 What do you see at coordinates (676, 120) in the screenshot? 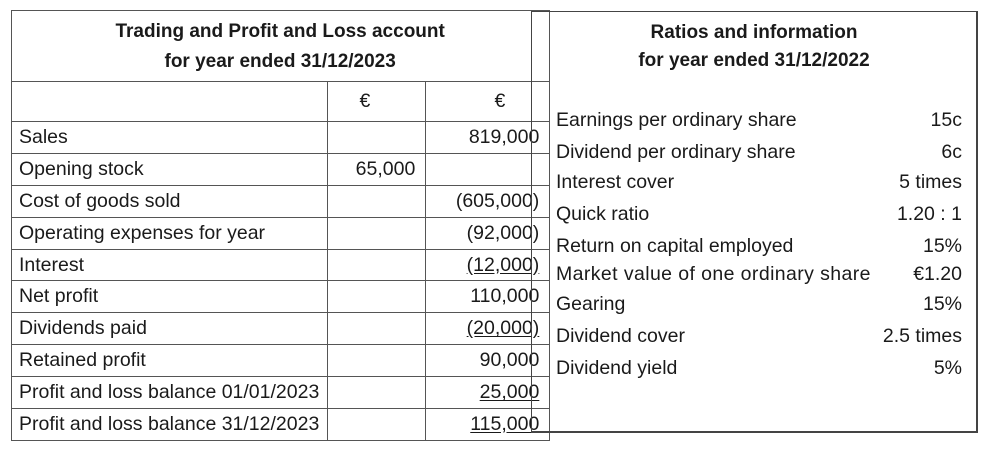
I see `ratio-label: Earnings per ordinary share` at bounding box center [676, 120].